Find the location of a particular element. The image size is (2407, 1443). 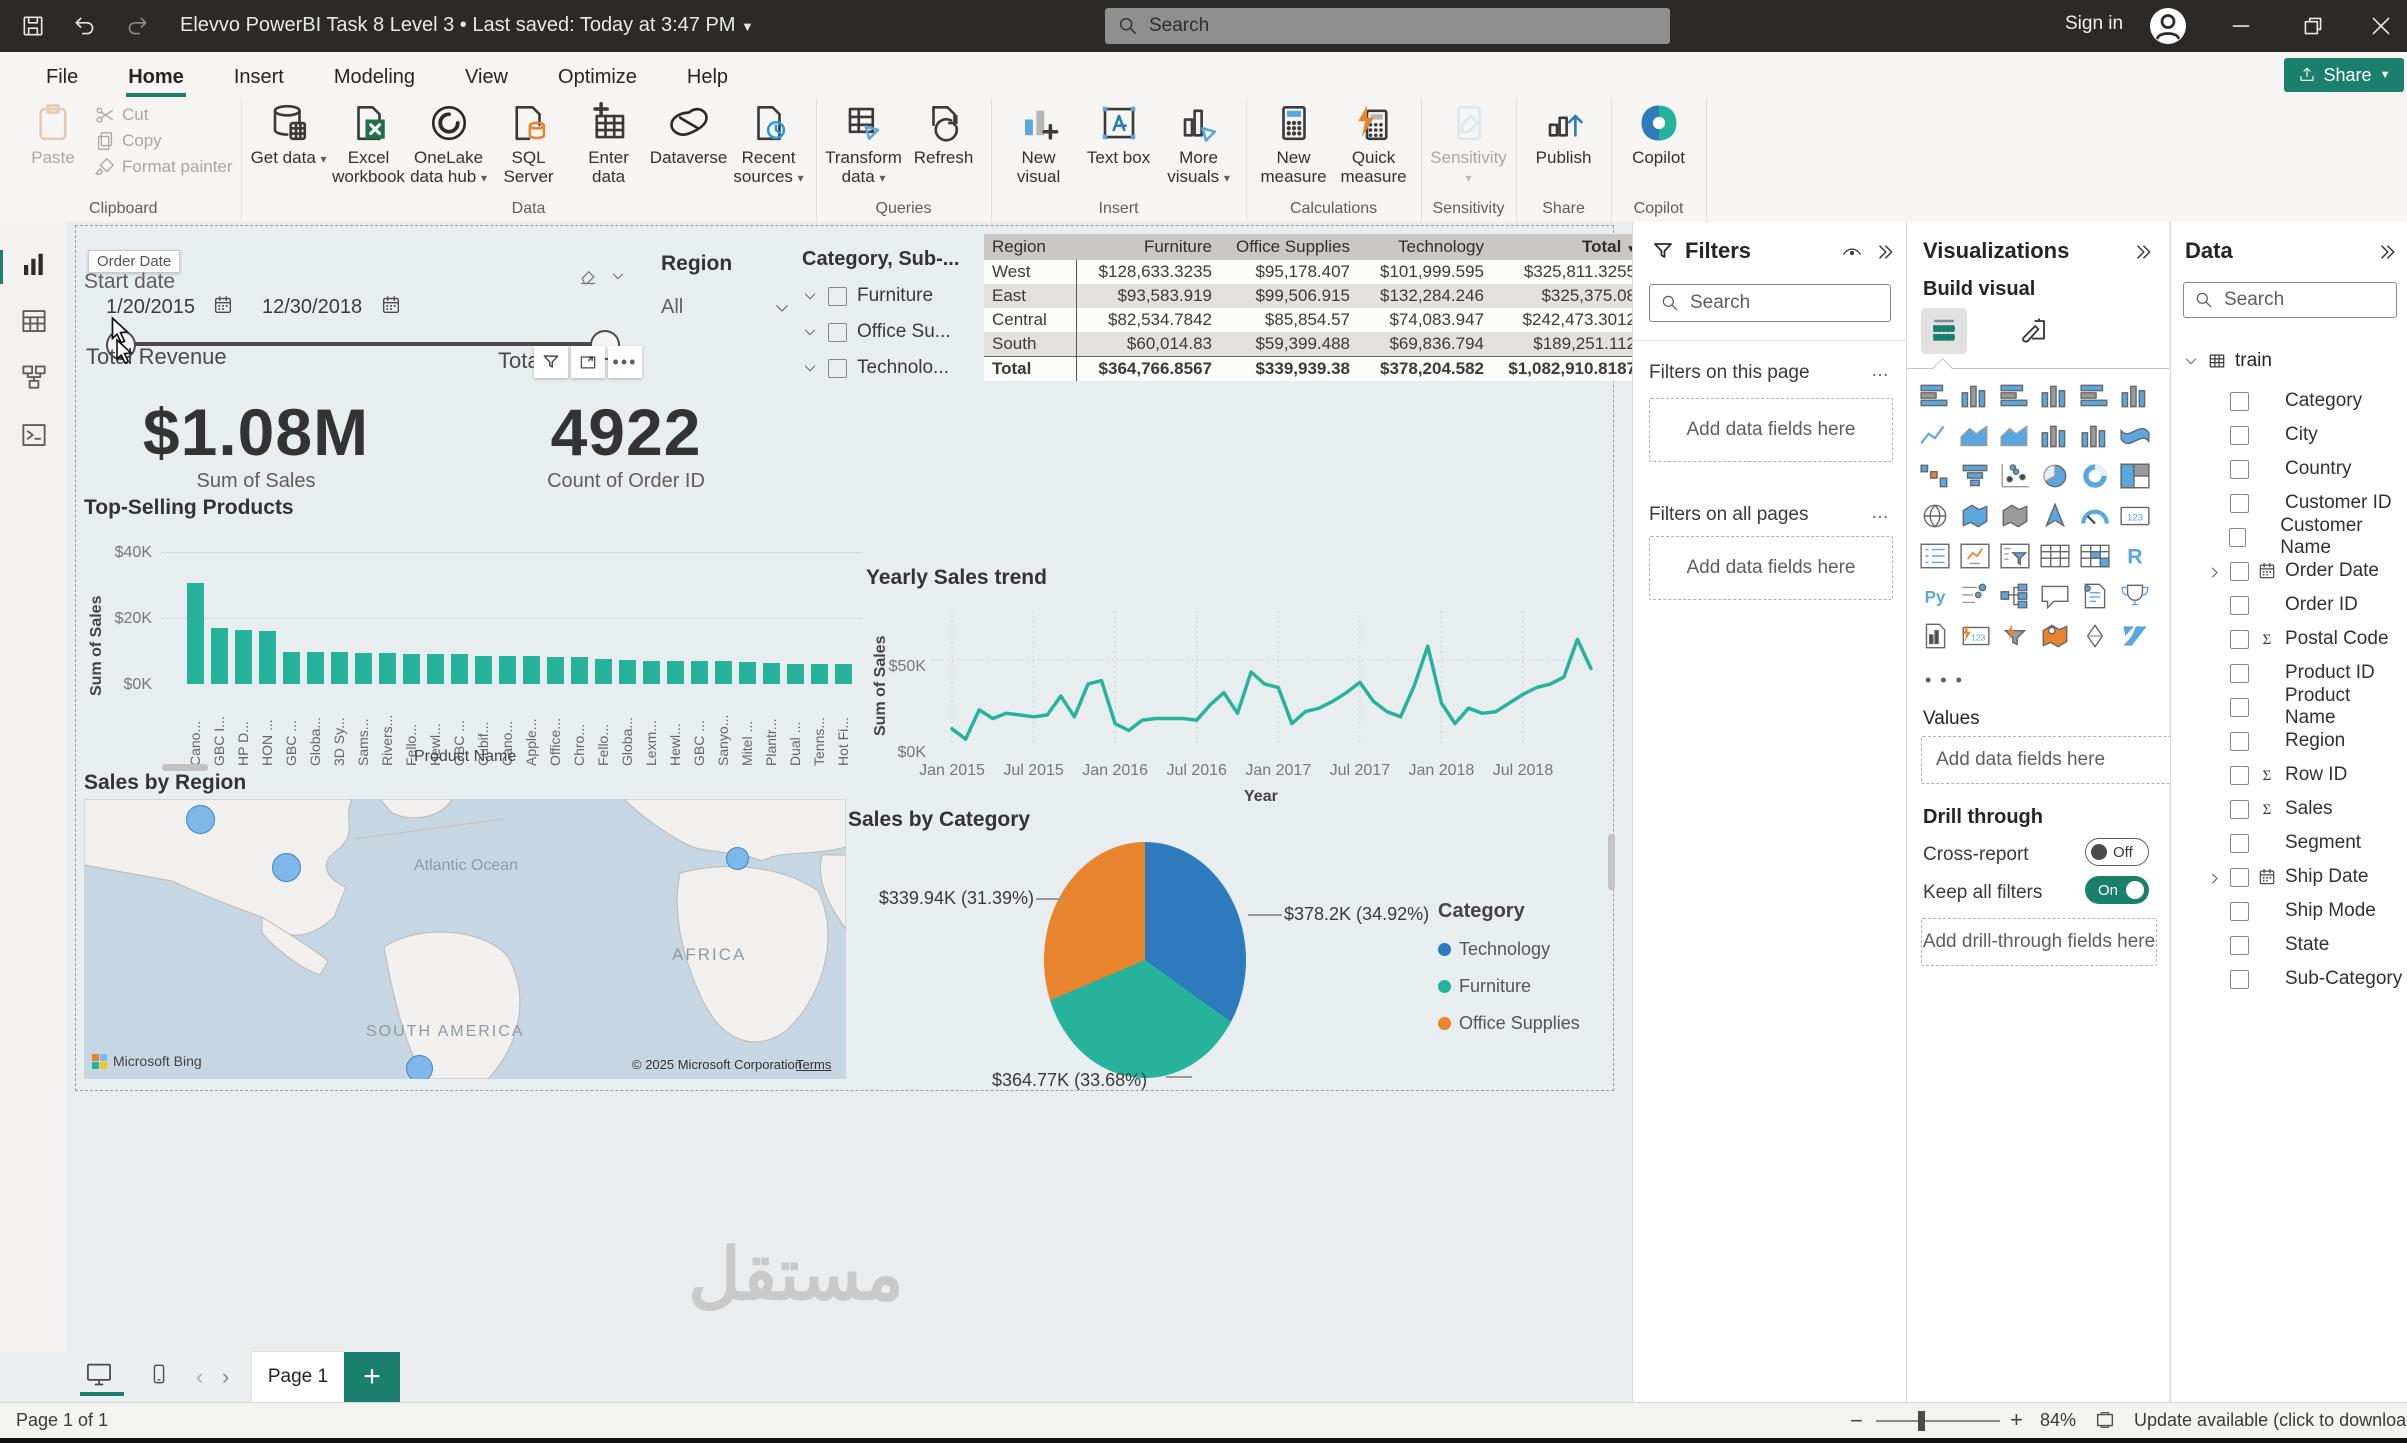

card-count-of-orders: 4922 Count of Order ID is located at coordinates (626, 443).